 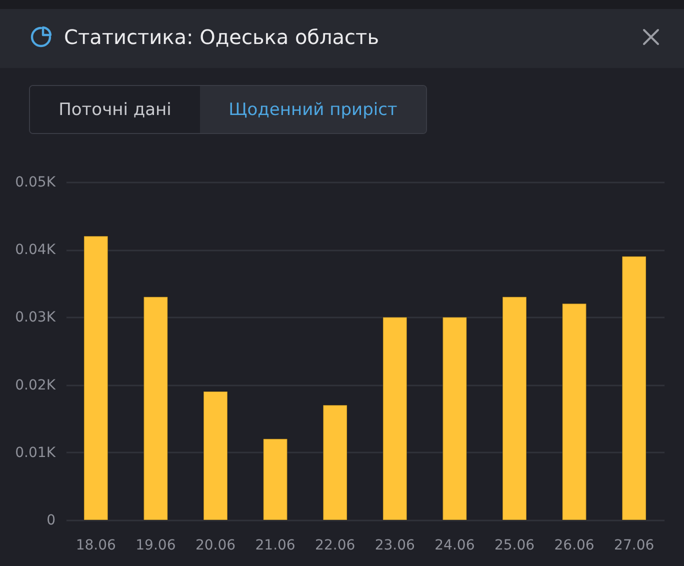 I want to click on chart-title: Статистика: Одеська область, so click(x=221, y=37).